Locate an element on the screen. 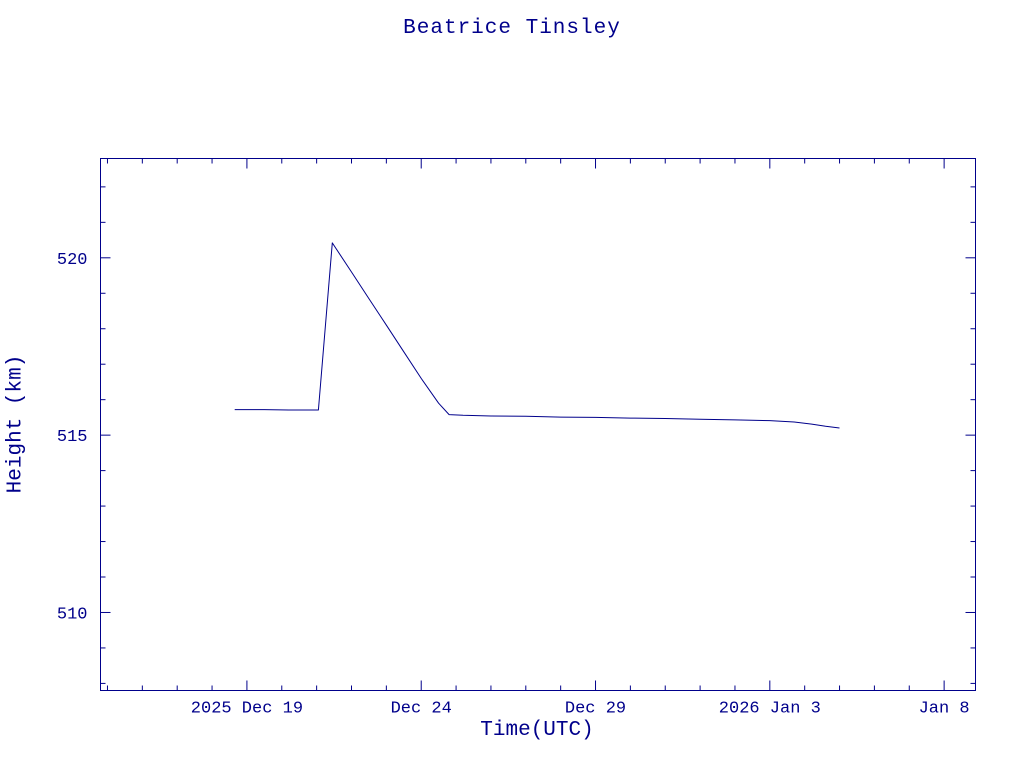 The height and width of the screenshot is (768, 1024). y-tick-label: 510 is located at coordinates (72, 614).